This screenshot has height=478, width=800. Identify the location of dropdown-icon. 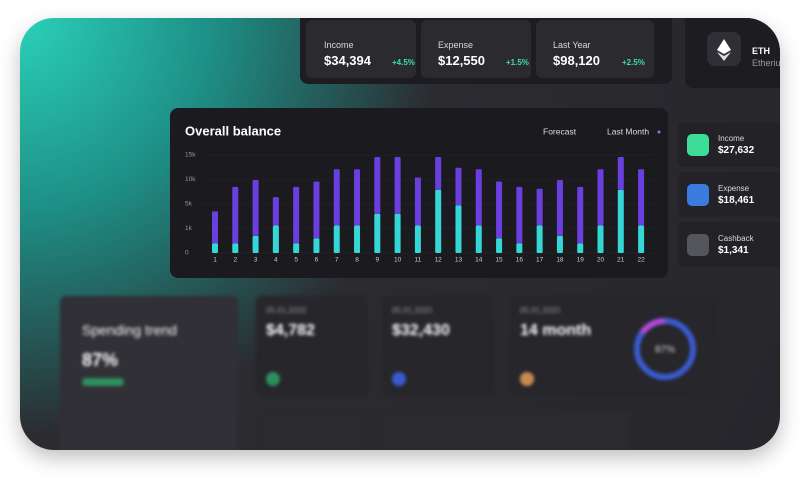
(659, 132).